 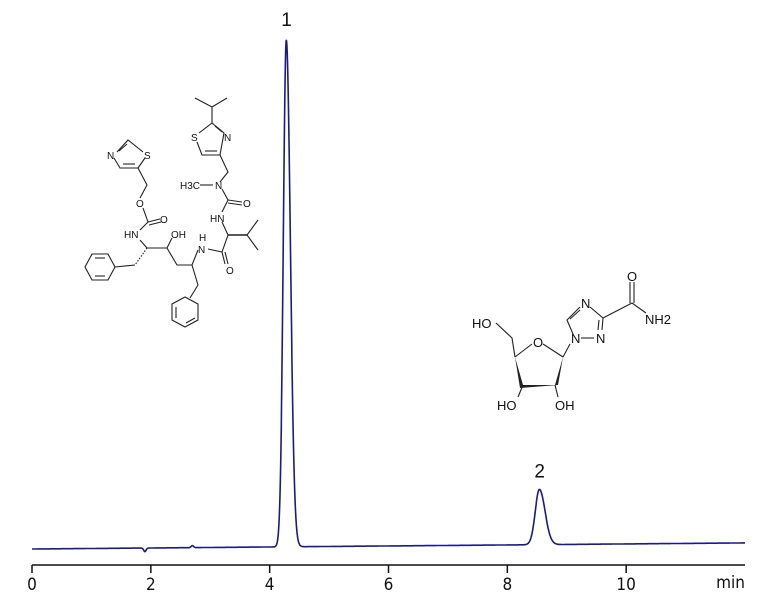 I want to click on x-tick-label: 4, so click(x=270, y=585).